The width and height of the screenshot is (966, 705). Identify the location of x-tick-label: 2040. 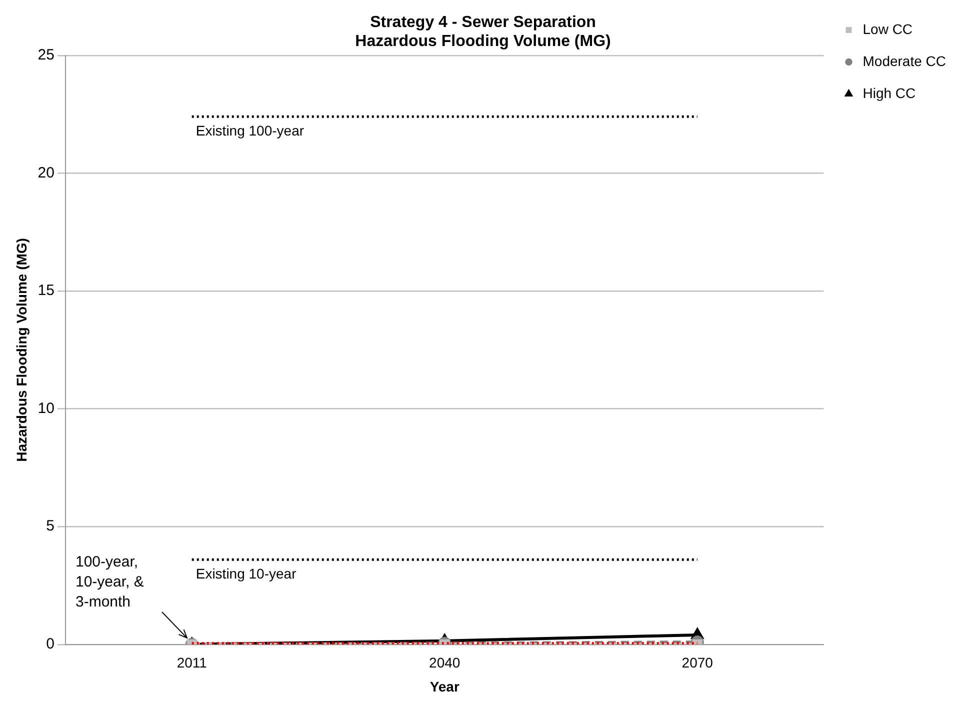
(444, 662).